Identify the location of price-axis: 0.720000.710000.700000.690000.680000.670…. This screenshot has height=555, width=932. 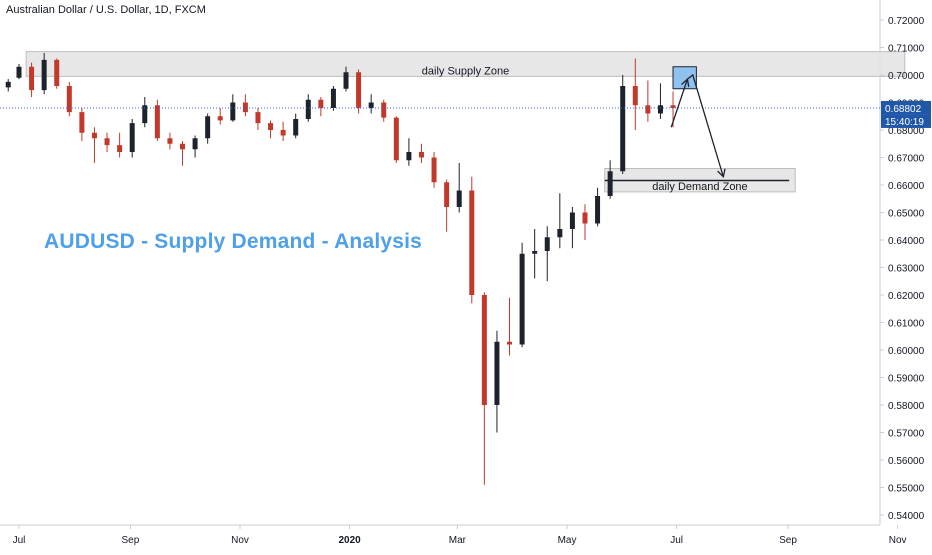
(902, 269).